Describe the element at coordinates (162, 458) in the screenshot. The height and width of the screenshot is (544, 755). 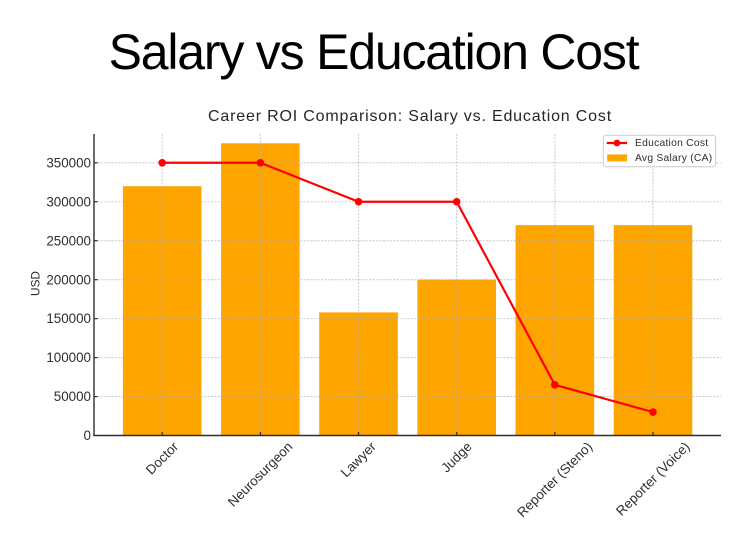
I see `svg-text: Doctor` at that location.